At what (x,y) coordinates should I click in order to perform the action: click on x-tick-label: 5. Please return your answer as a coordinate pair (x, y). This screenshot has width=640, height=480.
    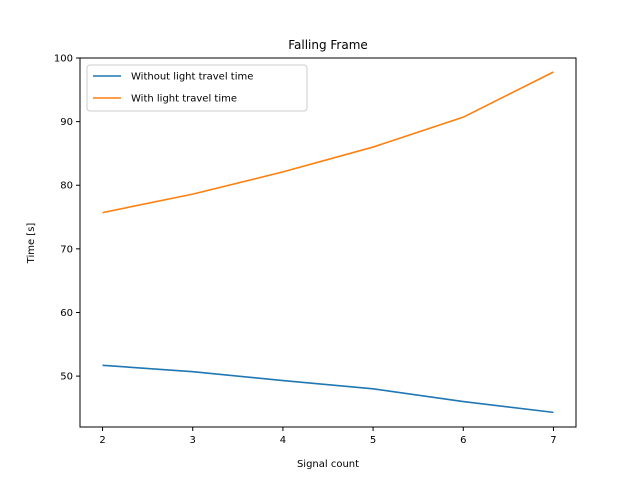
    Looking at the image, I should click on (373, 440).